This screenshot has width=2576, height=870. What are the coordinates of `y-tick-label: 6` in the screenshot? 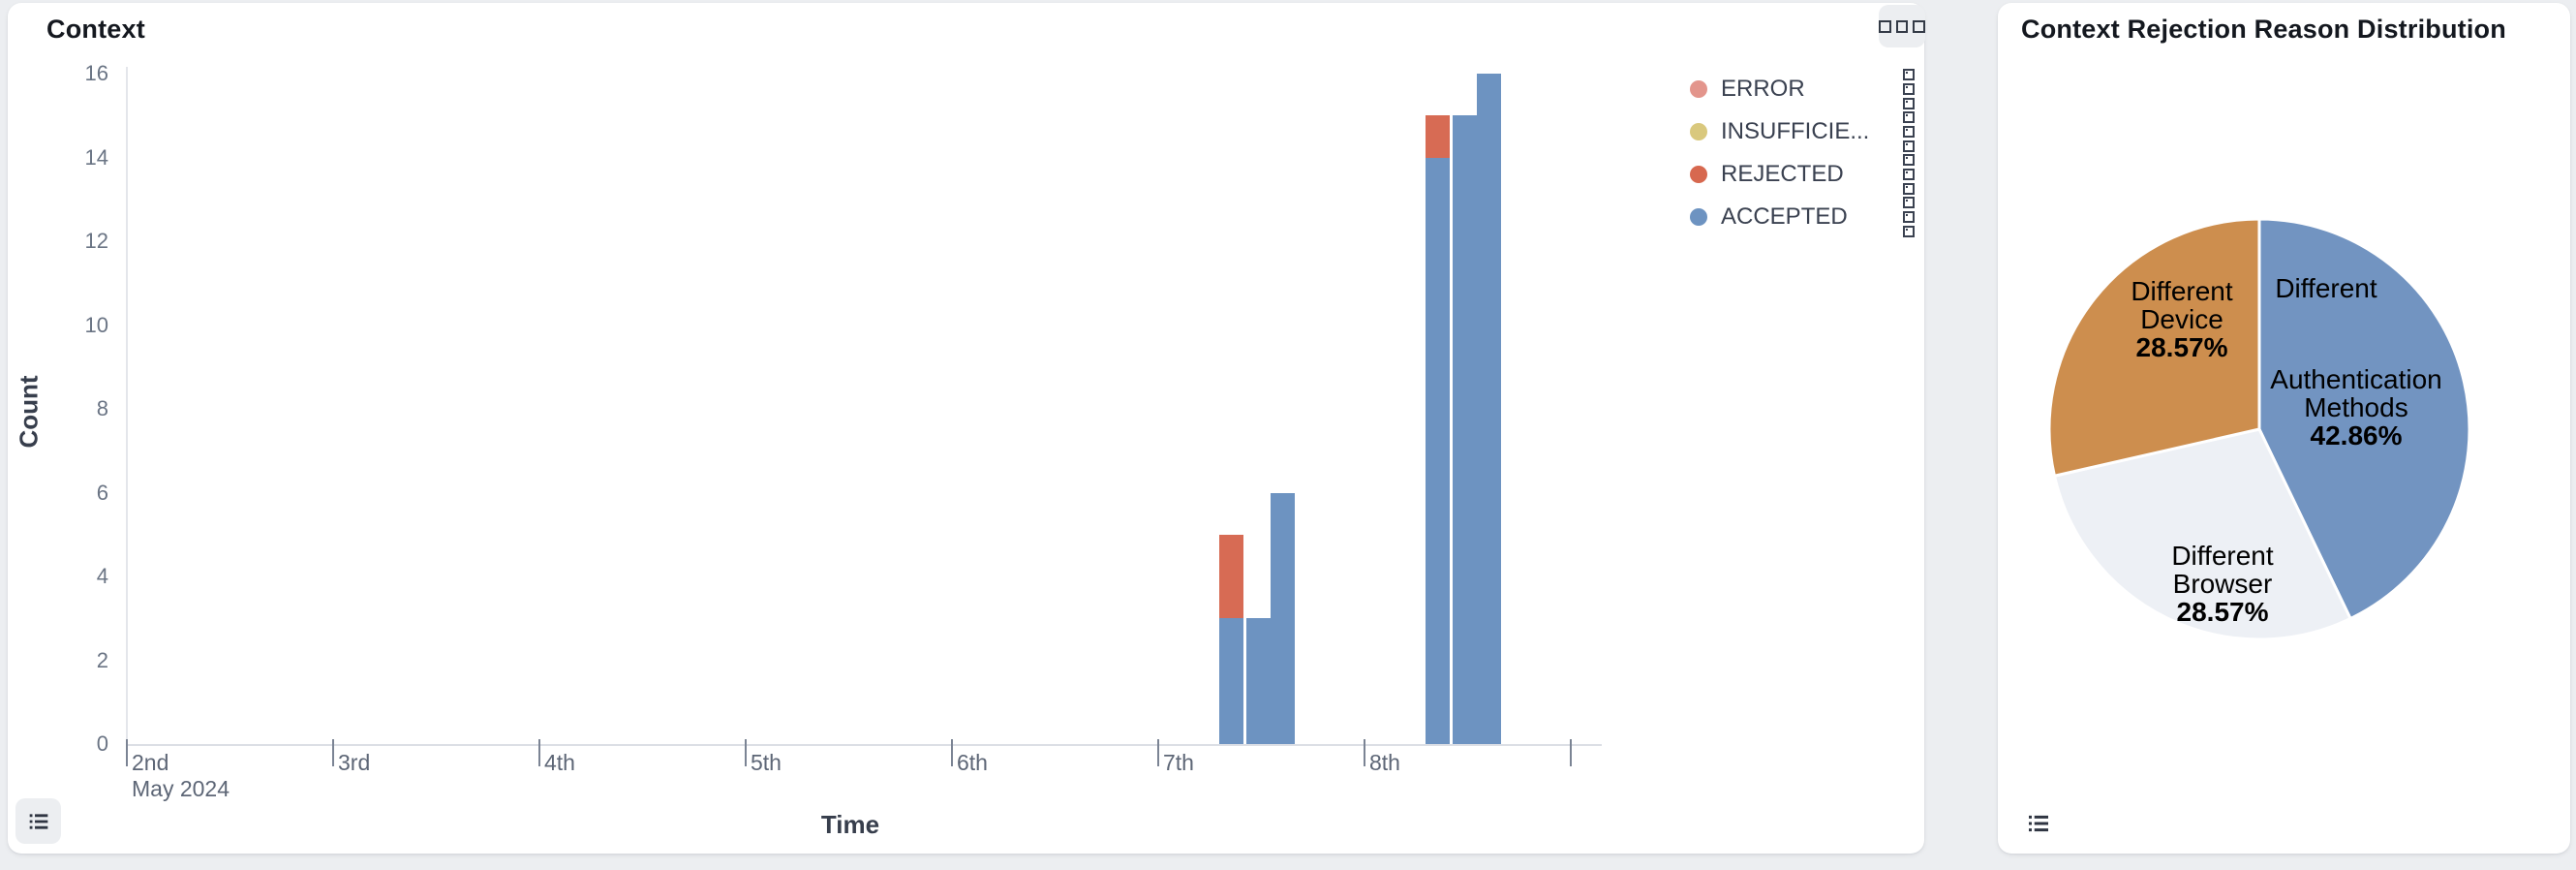 It's located at (102, 492).